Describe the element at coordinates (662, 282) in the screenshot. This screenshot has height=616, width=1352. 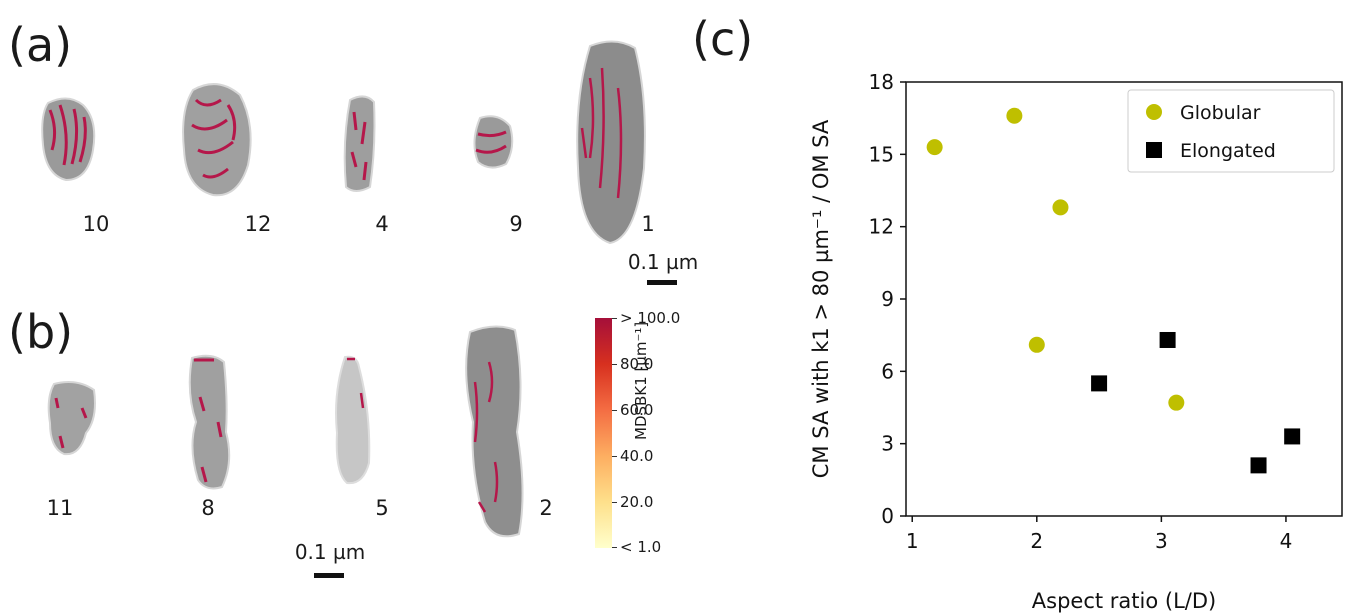
I see `row-a-scale-bar` at that location.